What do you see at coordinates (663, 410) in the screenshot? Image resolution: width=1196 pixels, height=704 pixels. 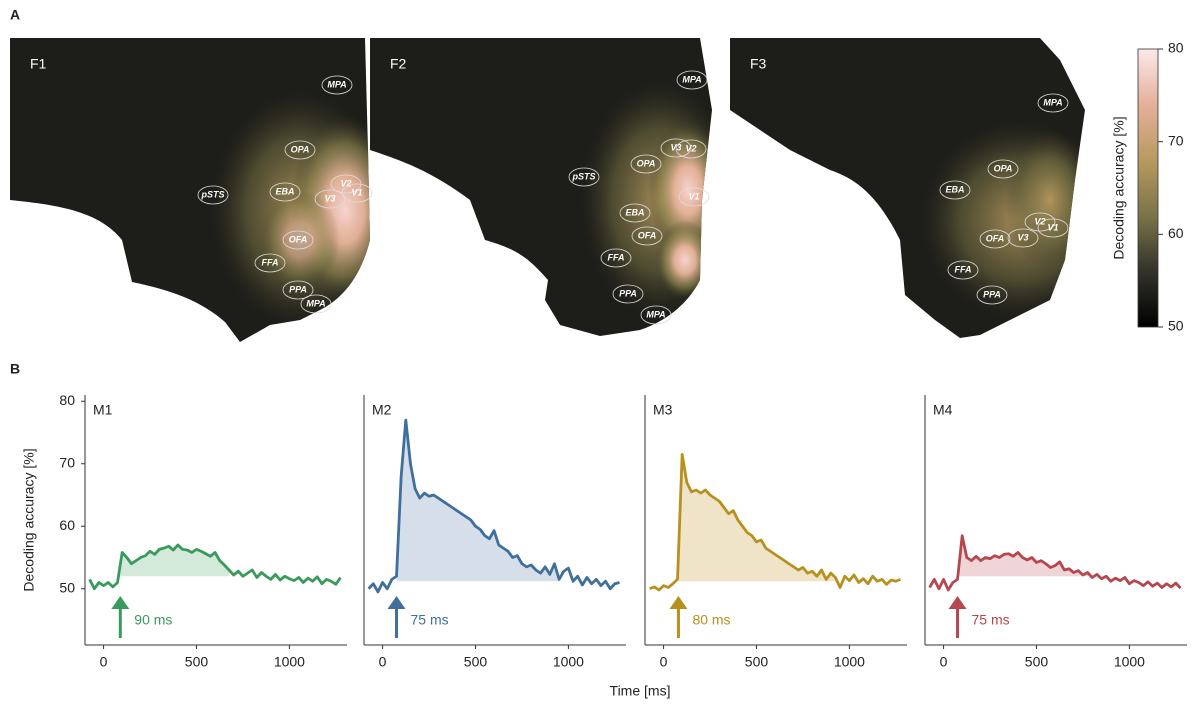 I see `chart-title: M3` at bounding box center [663, 410].